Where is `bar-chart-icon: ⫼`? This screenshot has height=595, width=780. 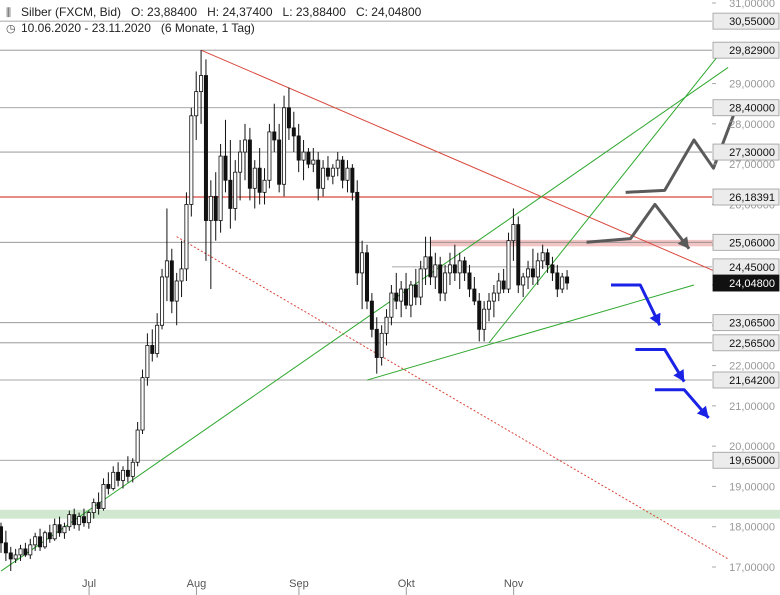 bar-chart-icon: ⫼ is located at coordinates (9, 13).